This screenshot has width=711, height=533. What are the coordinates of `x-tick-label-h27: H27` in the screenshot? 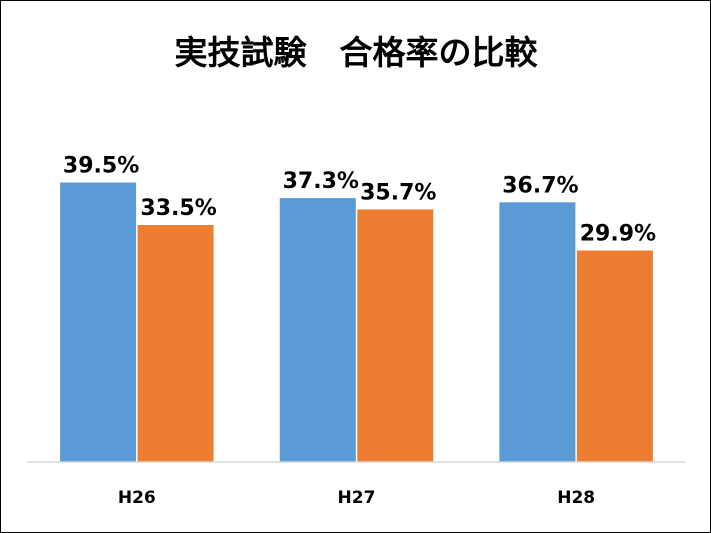 It's located at (357, 498).